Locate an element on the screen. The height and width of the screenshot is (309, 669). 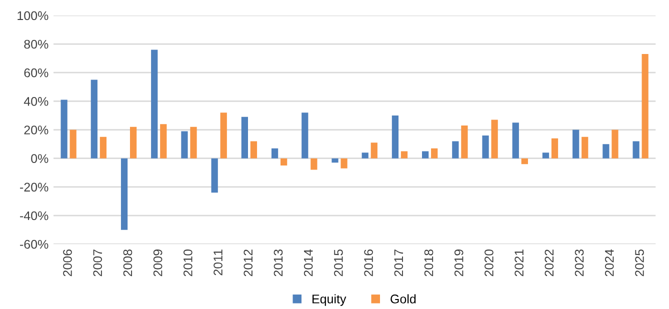
y-tick-label: 20% is located at coordinates (36, 130).